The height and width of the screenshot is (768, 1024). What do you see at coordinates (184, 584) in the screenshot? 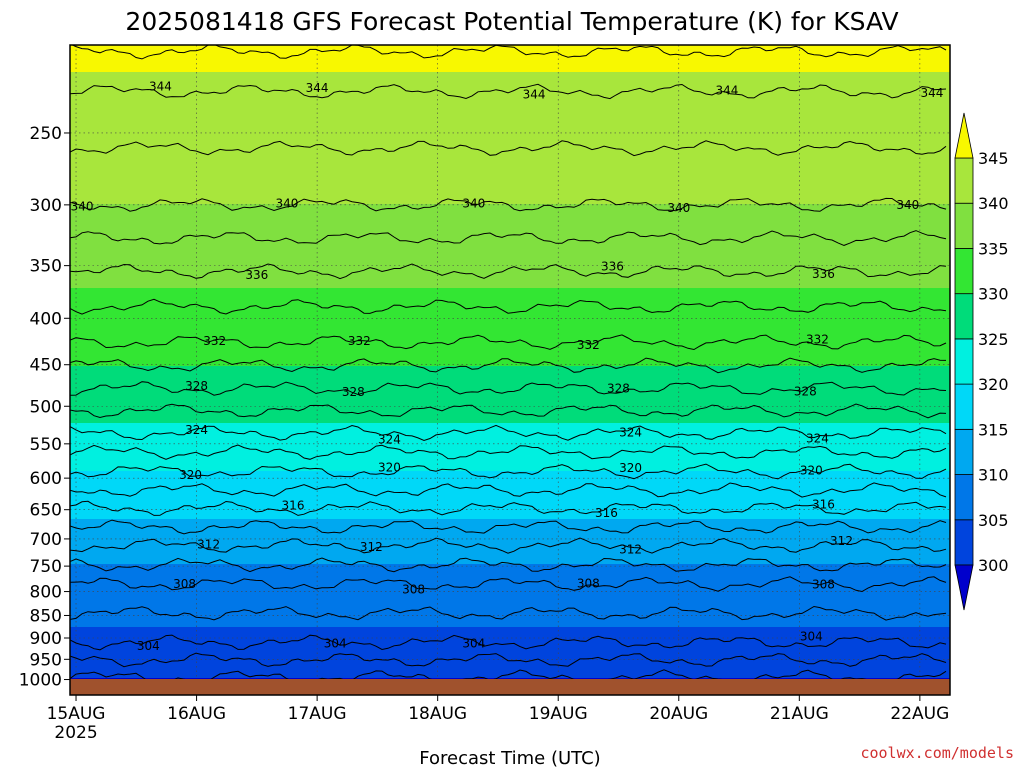
I see `contour-label: 308` at bounding box center [184, 584].